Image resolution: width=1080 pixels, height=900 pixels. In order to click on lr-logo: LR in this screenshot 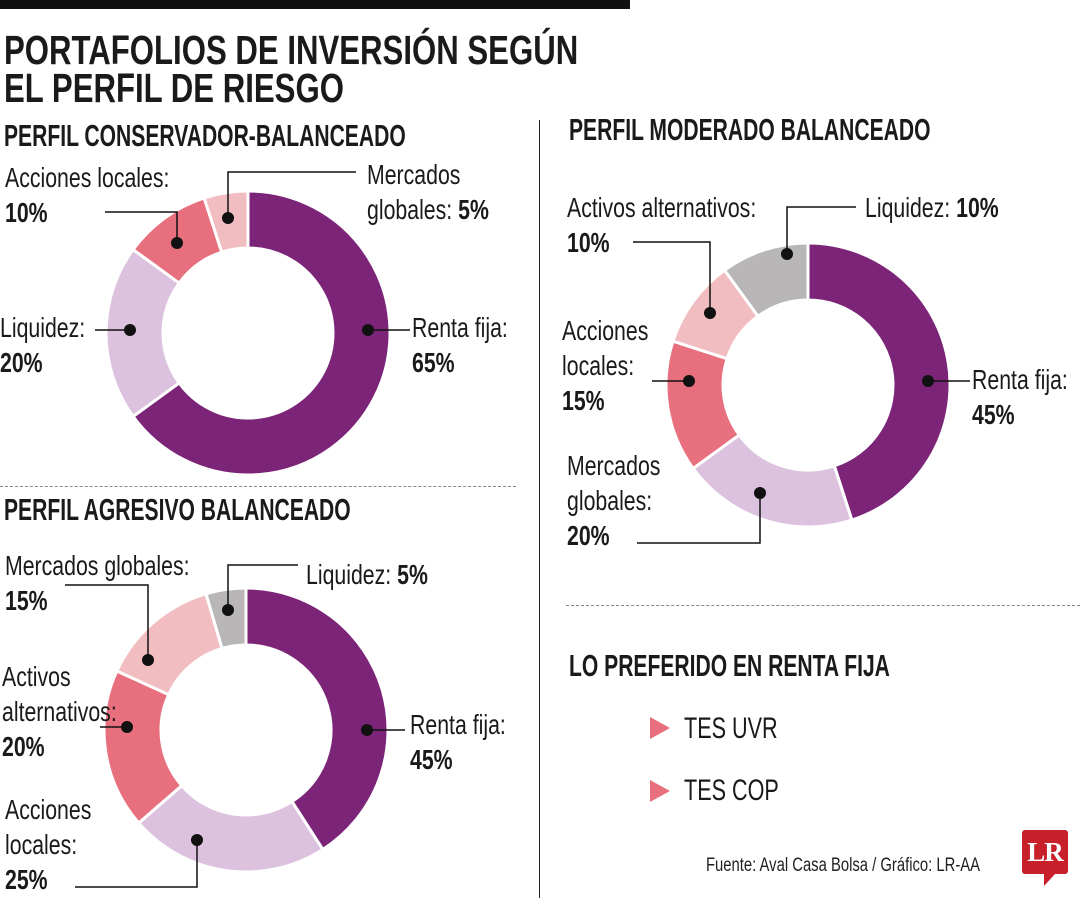, I will do `click(1045, 858)`.